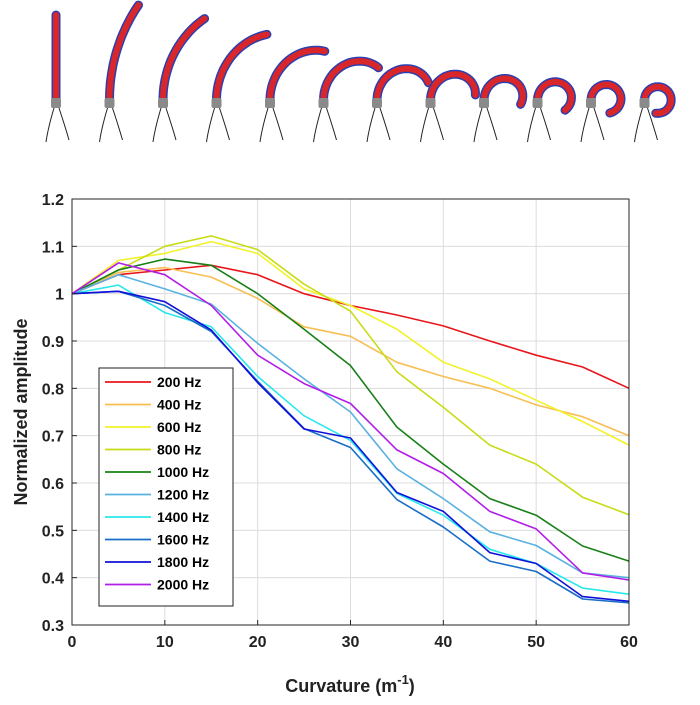 This screenshot has width=700, height=705. What do you see at coordinates (183, 585) in the screenshot?
I see `legend-entry-label: 2000 Hz` at bounding box center [183, 585].